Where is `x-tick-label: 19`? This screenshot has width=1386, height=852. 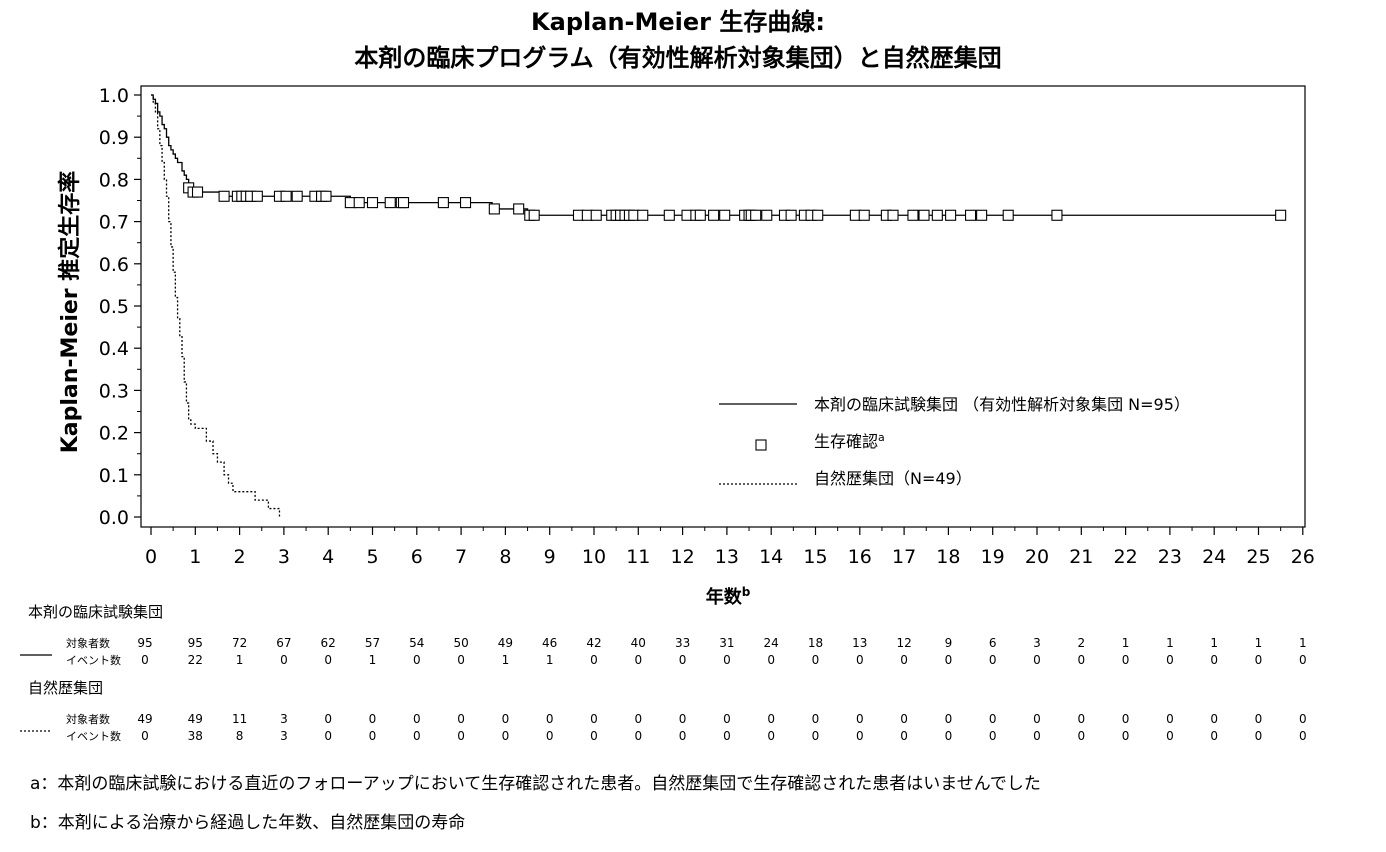 x-tick-label: 19 is located at coordinates (993, 557).